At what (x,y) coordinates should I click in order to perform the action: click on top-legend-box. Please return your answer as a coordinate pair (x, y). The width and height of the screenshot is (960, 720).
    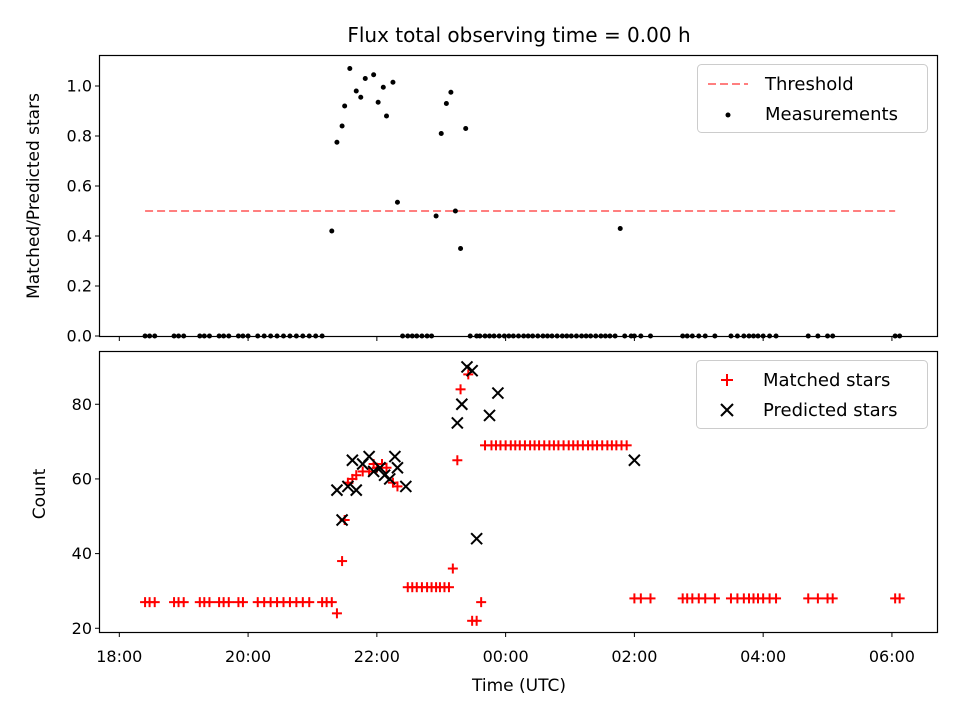
    Looking at the image, I should click on (812, 98).